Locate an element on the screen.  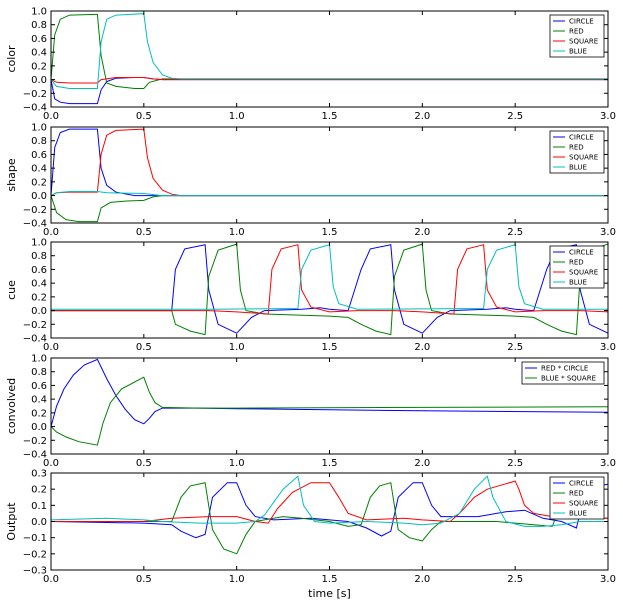
y-axis-label: color is located at coordinates (11, 59).